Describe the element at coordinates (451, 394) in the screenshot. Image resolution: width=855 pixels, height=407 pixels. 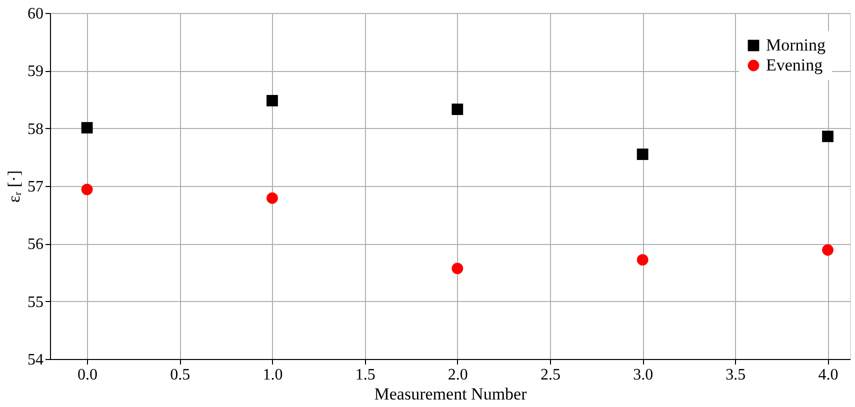
I see `x-axis-title: Measurement Number` at that location.